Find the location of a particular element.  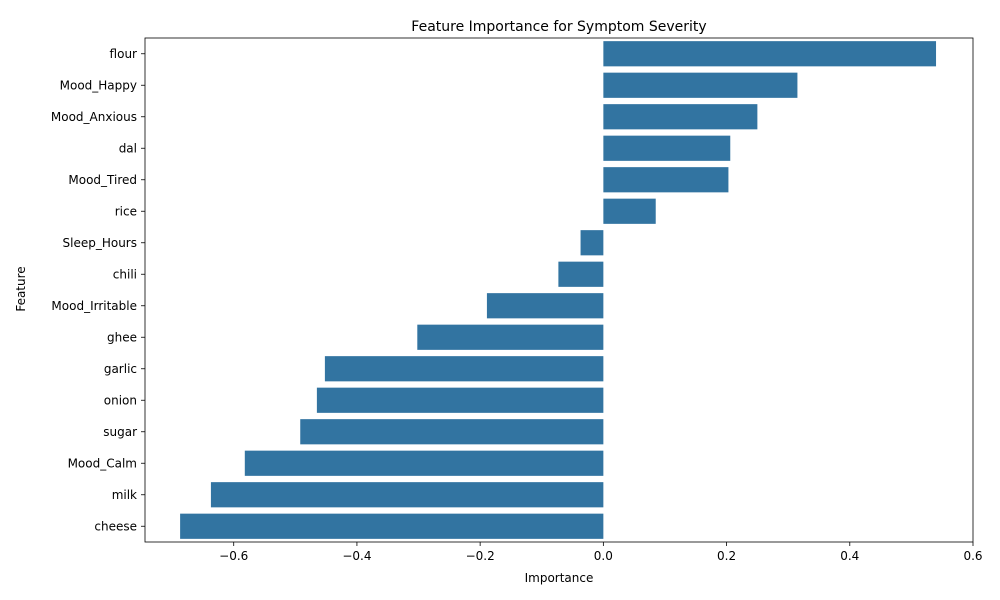

y-tick-label: Mood_Tired is located at coordinates (102, 180).